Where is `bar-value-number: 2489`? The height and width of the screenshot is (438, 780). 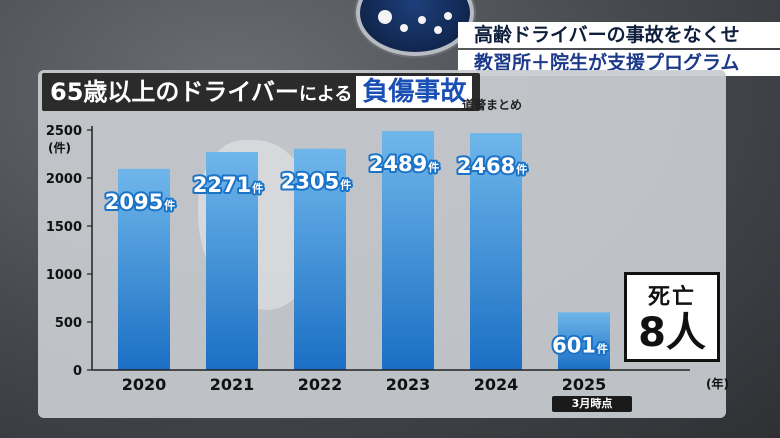 bar-value-number: 2489 is located at coordinates (398, 164).